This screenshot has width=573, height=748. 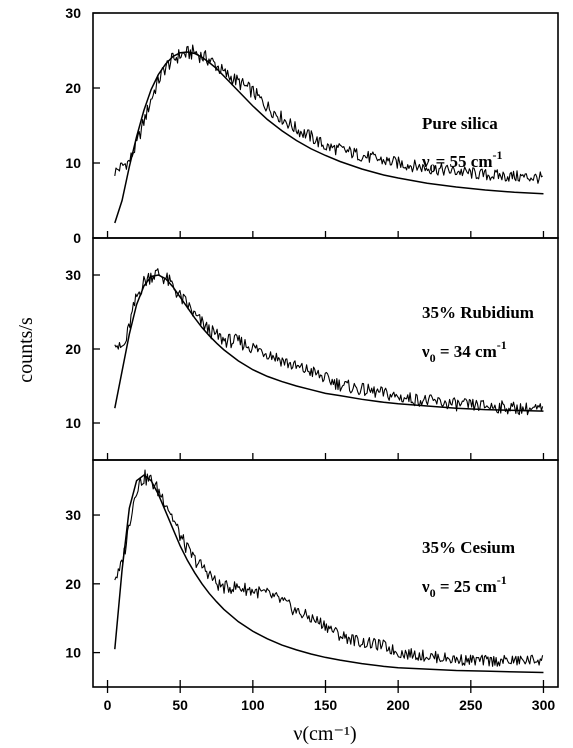 I want to click on panel-3-unit-superscript: -1, so click(x=502, y=580).